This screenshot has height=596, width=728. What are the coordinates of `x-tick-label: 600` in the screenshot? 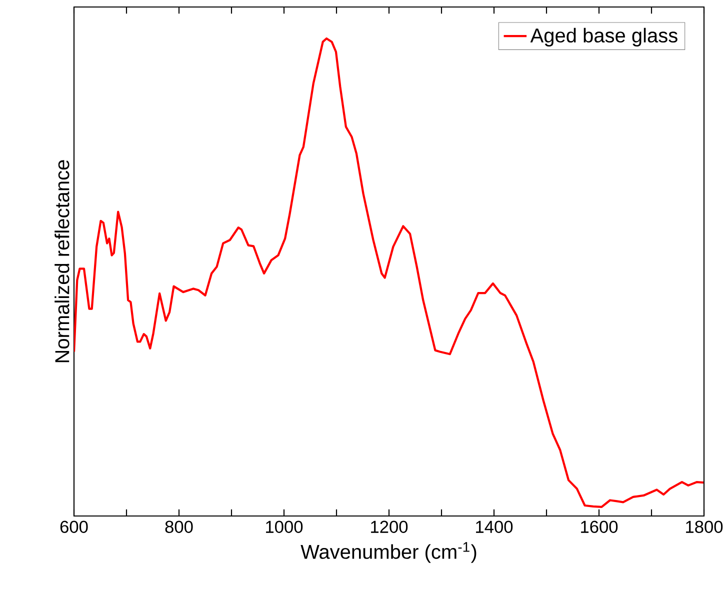 It's located at (74, 526).